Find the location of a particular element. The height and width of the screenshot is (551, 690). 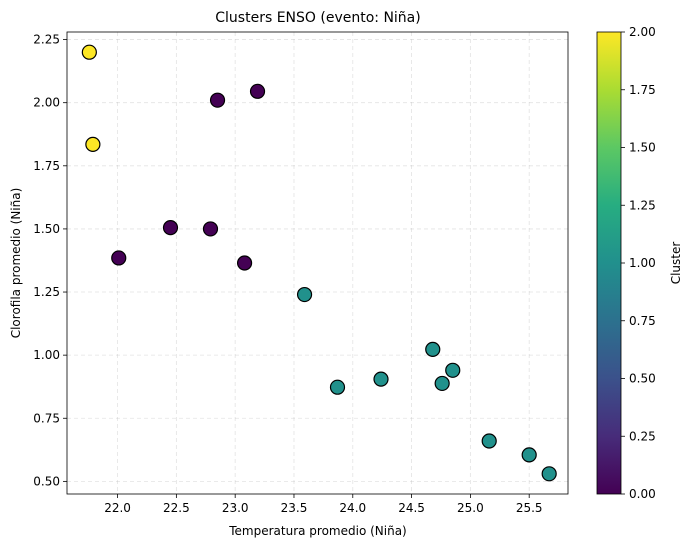

x-tick-label: 23.5 is located at coordinates (294, 508).